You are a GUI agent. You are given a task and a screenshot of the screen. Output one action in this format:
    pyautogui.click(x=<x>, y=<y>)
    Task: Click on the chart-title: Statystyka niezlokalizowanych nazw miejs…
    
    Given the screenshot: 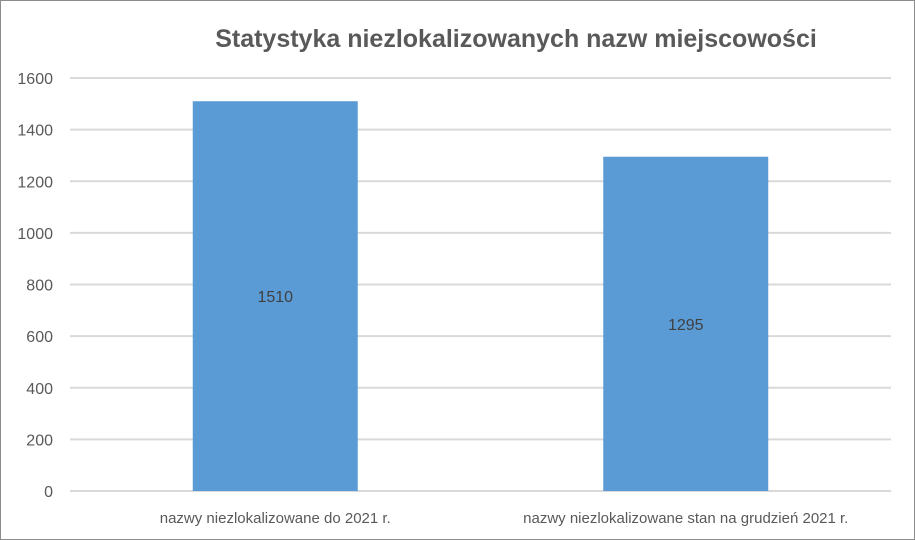 What is the action you would take?
    pyautogui.click(x=516, y=39)
    